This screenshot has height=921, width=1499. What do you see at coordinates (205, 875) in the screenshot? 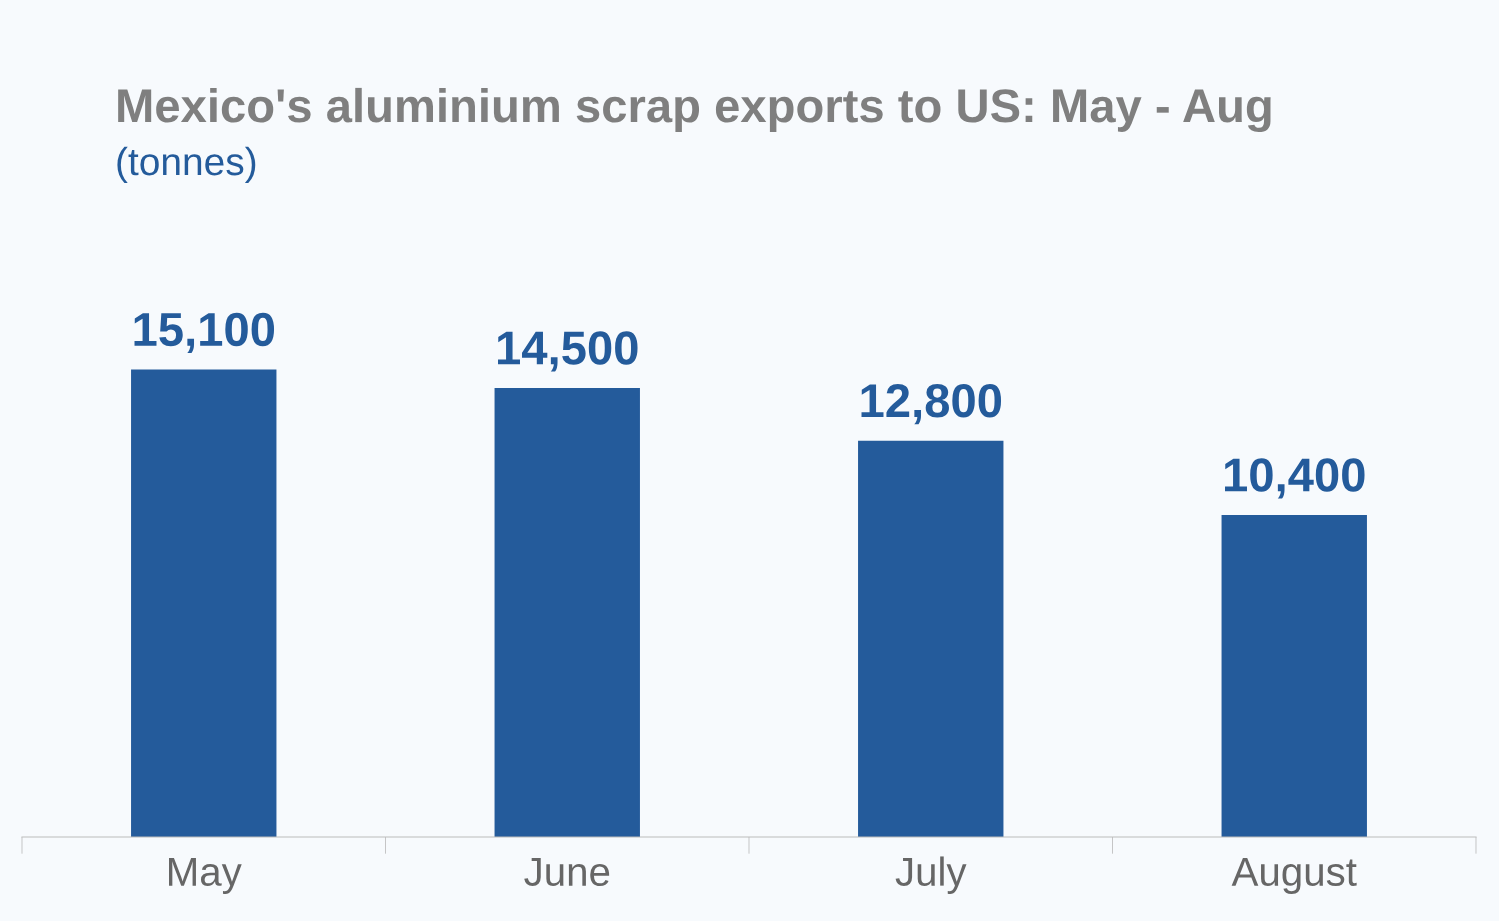
I see `x-tick-label: May` at bounding box center [205, 875].